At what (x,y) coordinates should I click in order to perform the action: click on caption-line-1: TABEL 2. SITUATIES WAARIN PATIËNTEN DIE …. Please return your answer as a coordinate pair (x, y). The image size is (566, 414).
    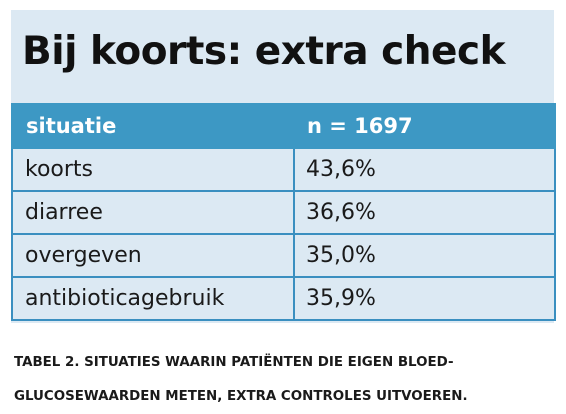
    Looking at the image, I should click on (234, 362).